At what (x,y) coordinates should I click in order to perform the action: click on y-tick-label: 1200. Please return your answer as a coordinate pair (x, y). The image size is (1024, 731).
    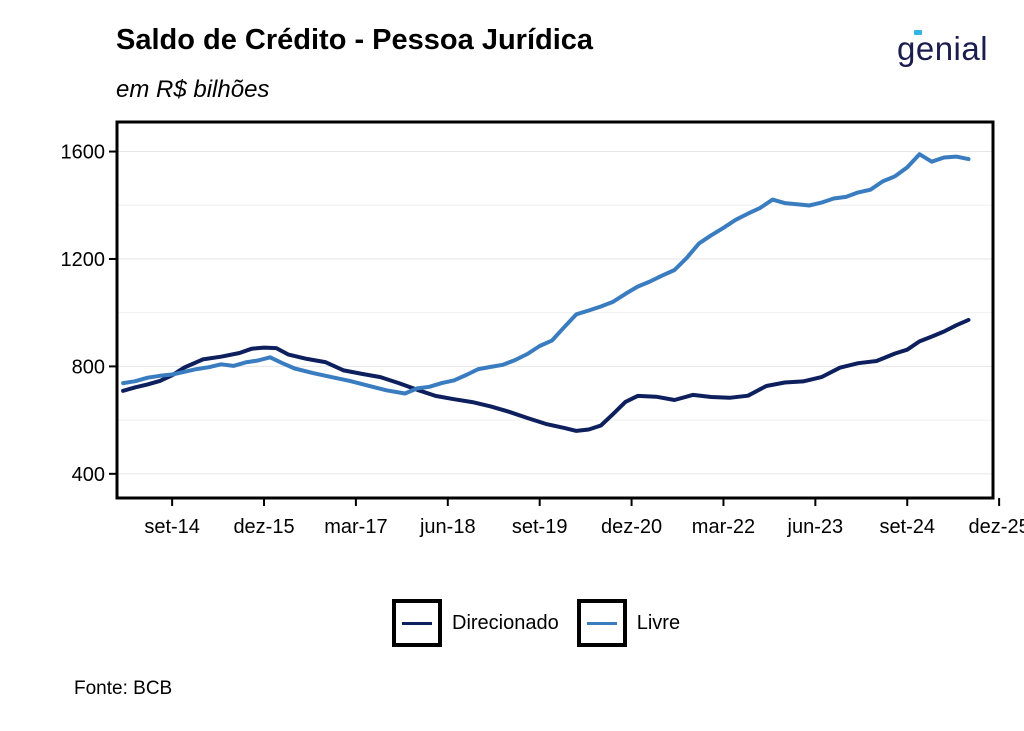
    Looking at the image, I should click on (83, 260).